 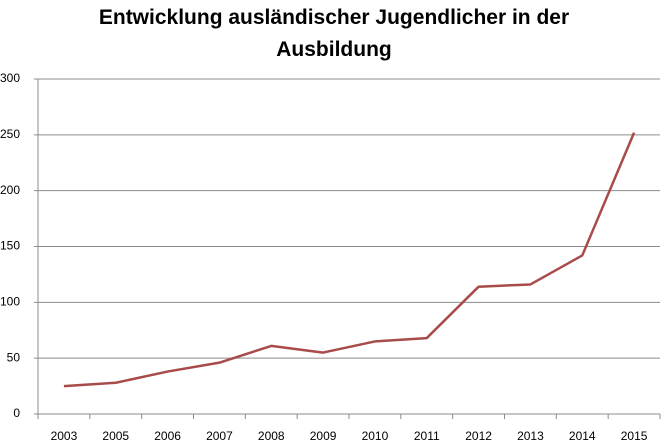 What do you see at coordinates (323, 436) in the screenshot?
I see `x-tick-label: 2009` at bounding box center [323, 436].